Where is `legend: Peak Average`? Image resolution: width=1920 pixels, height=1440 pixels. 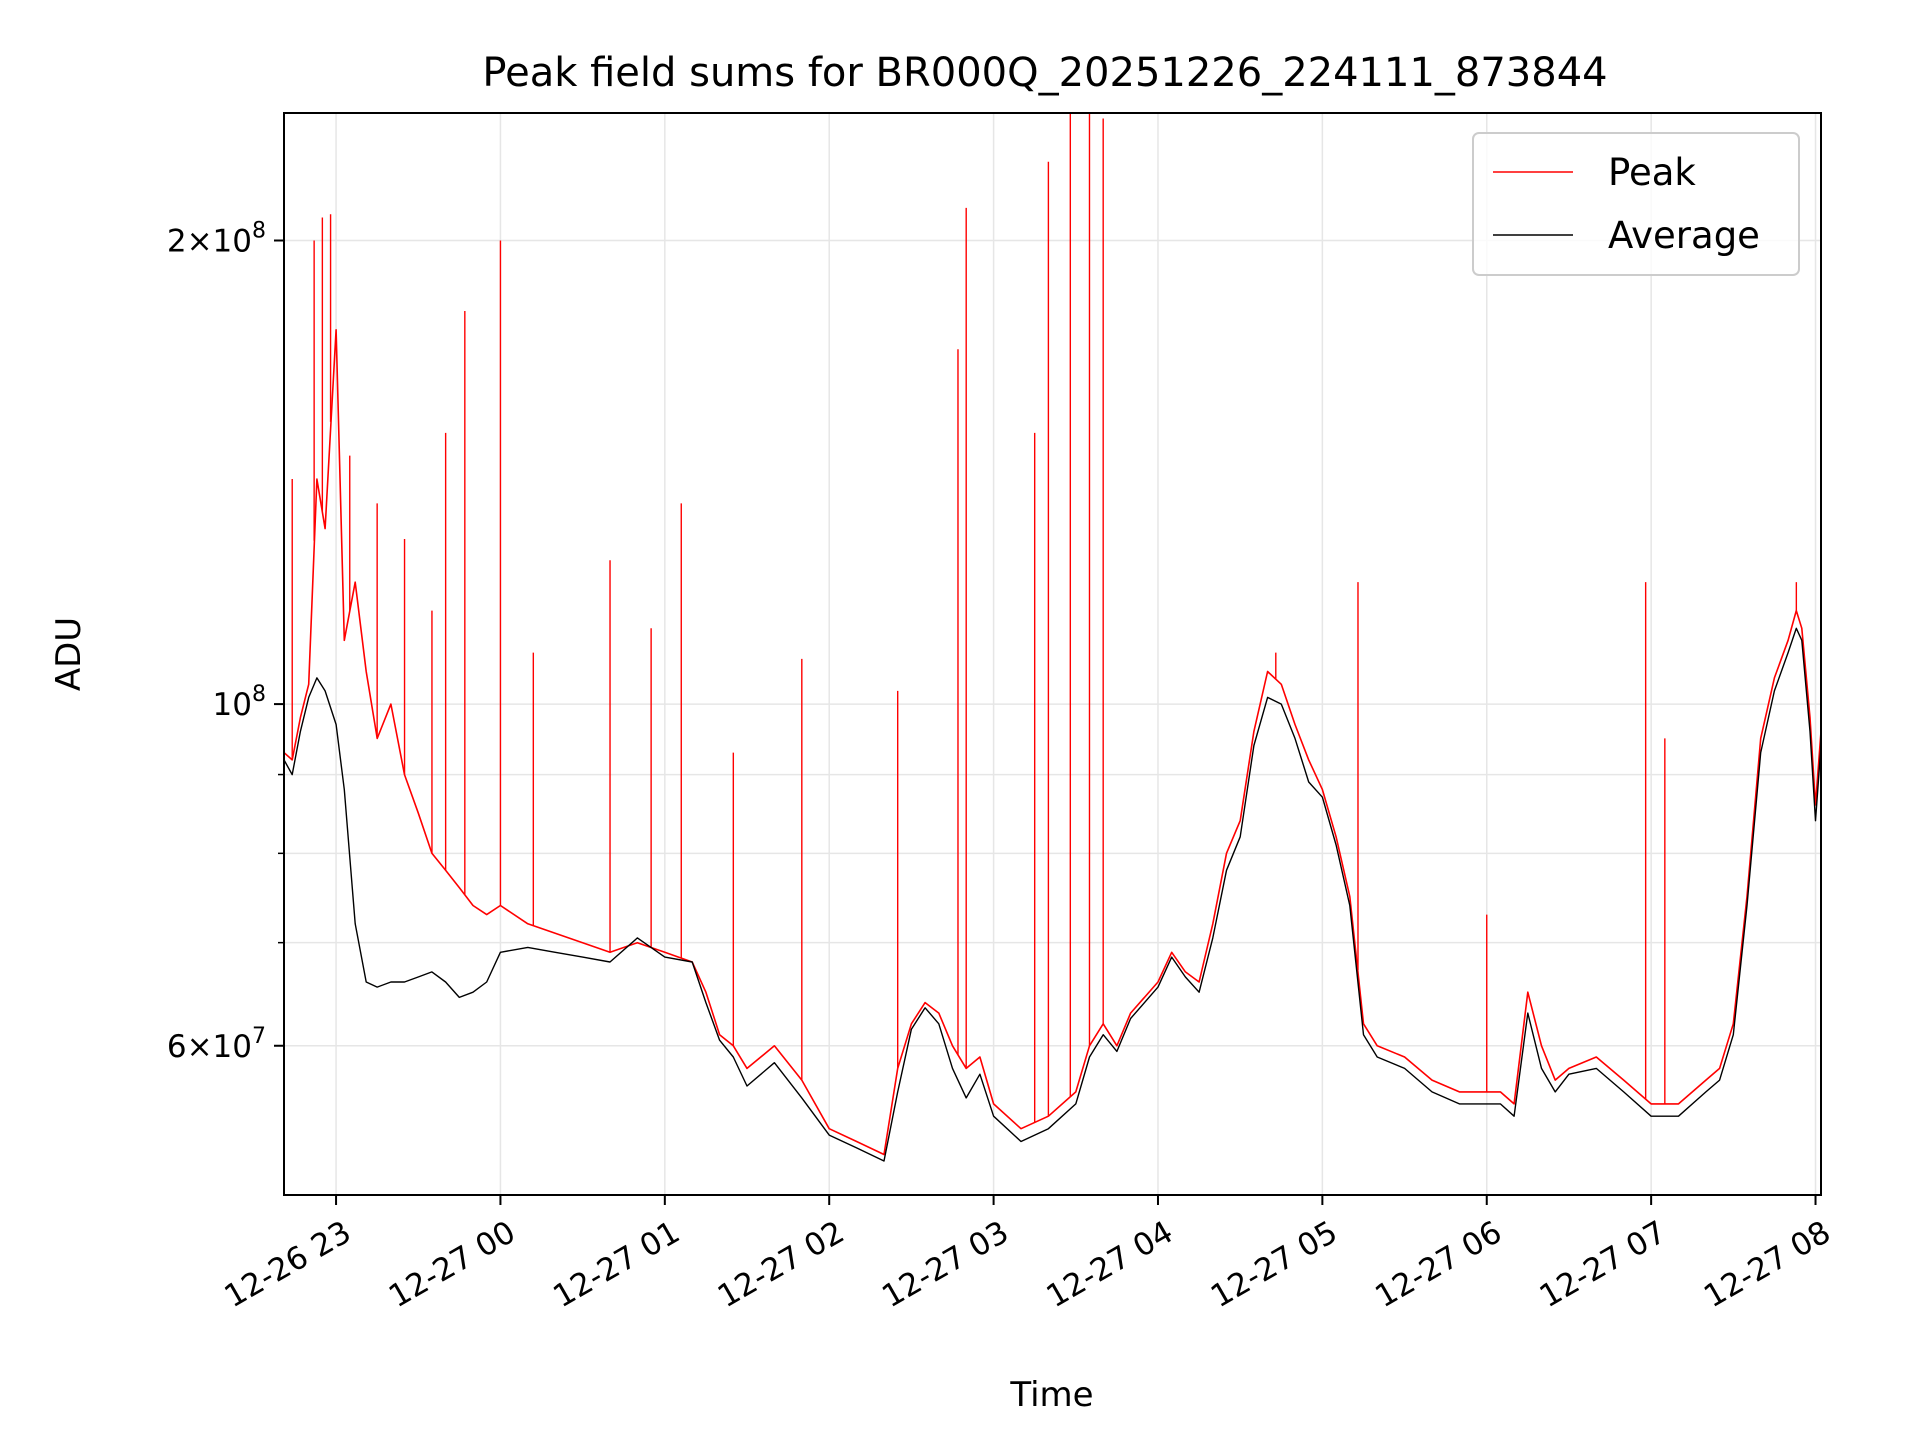
legend: Peak Average is located at coordinates (1636, 204).